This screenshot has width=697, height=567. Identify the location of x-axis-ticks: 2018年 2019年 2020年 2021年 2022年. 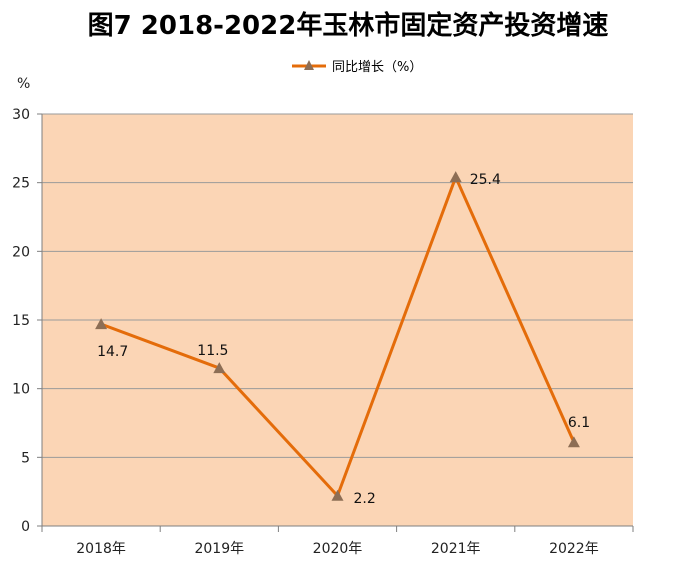
(337, 541).